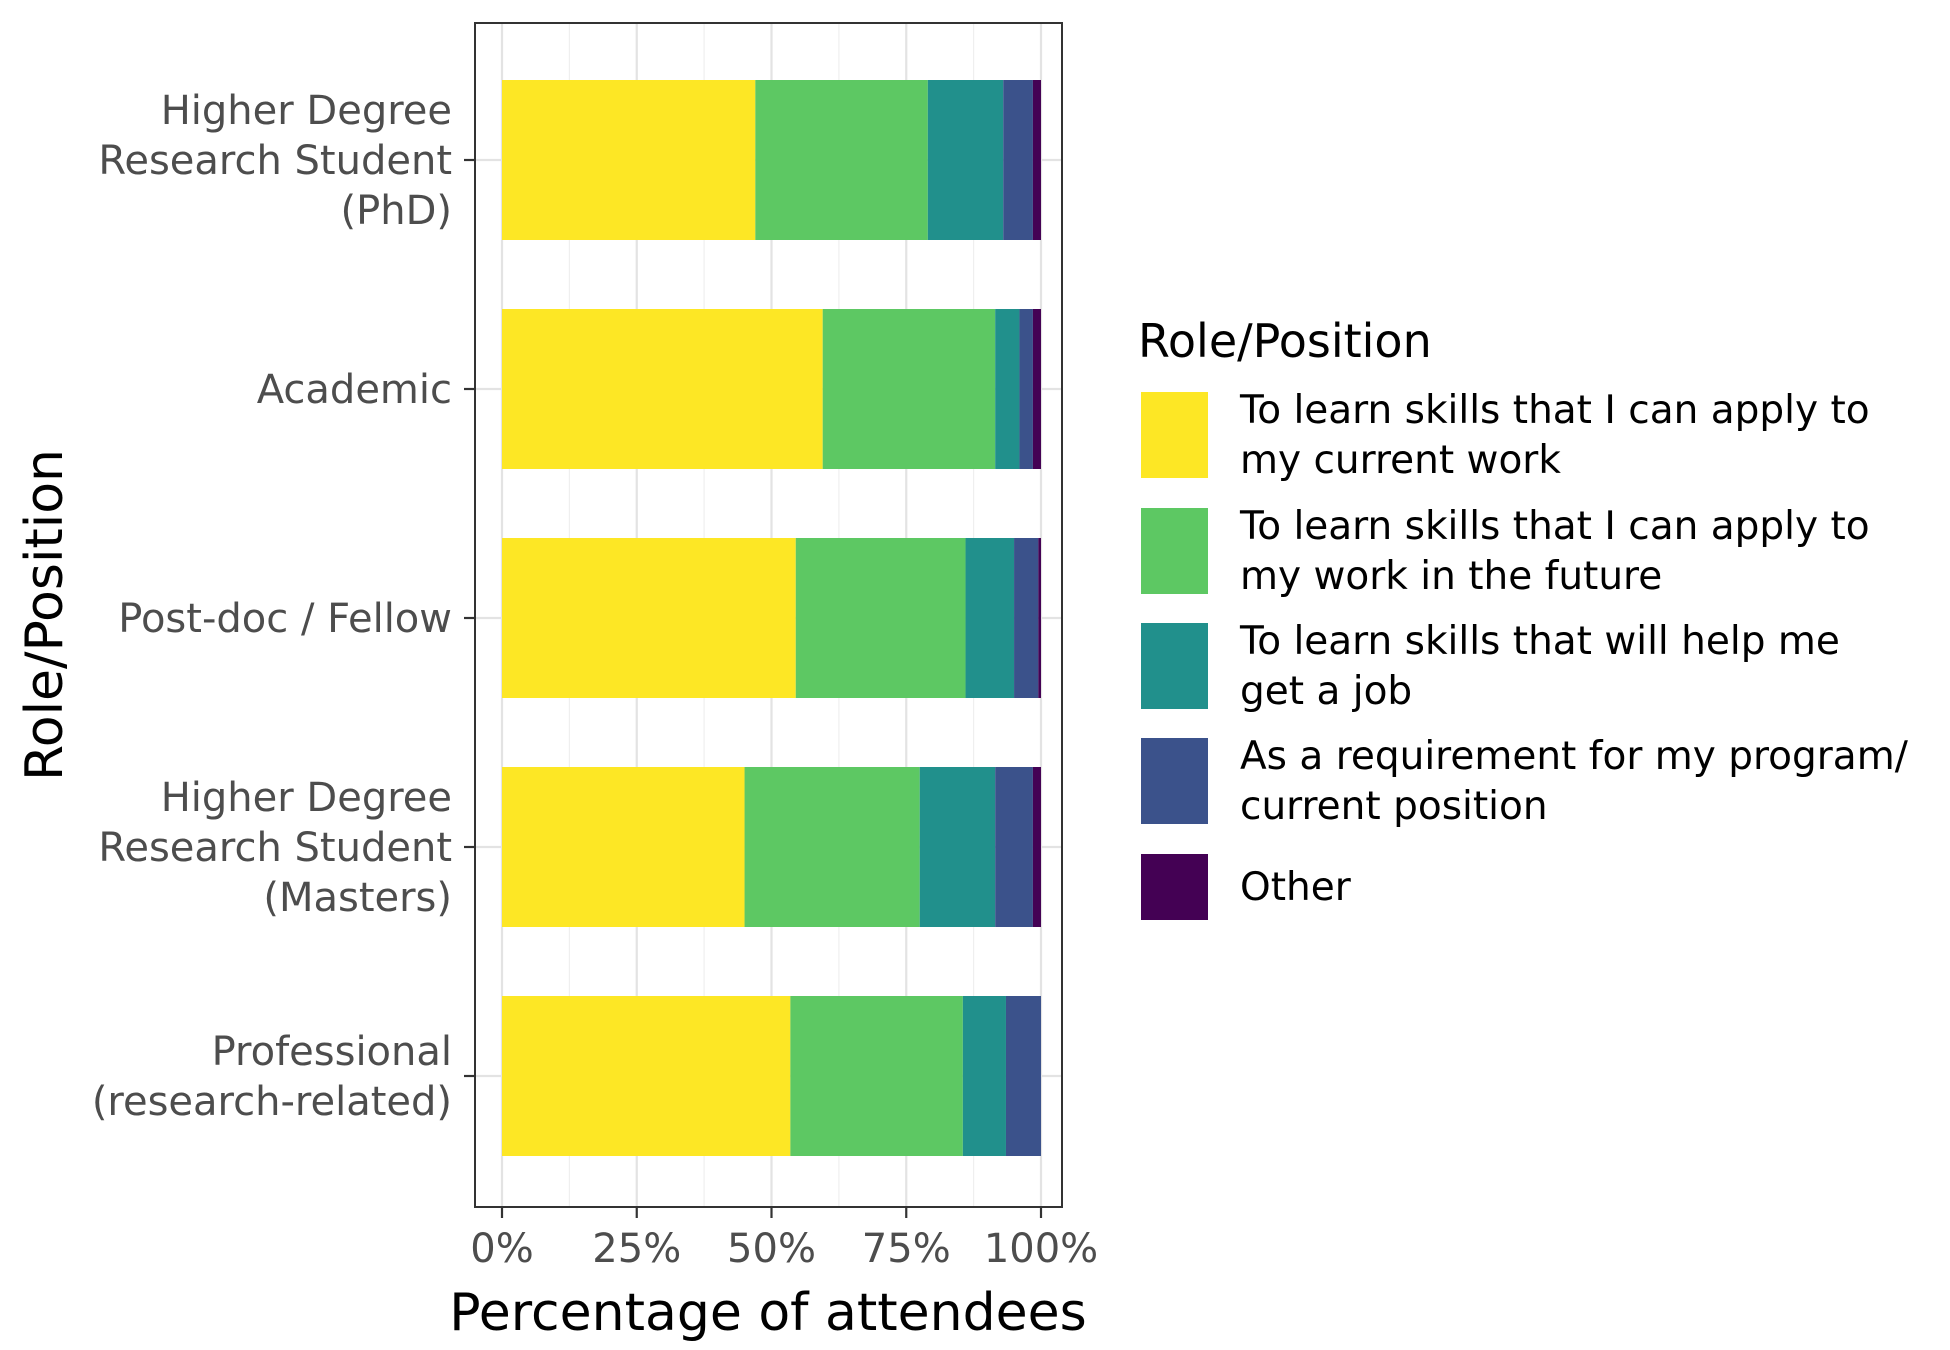  Describe the element at coordinates (354, 390) in the screenshot. I see `y-tick-label: Academic` at that location.